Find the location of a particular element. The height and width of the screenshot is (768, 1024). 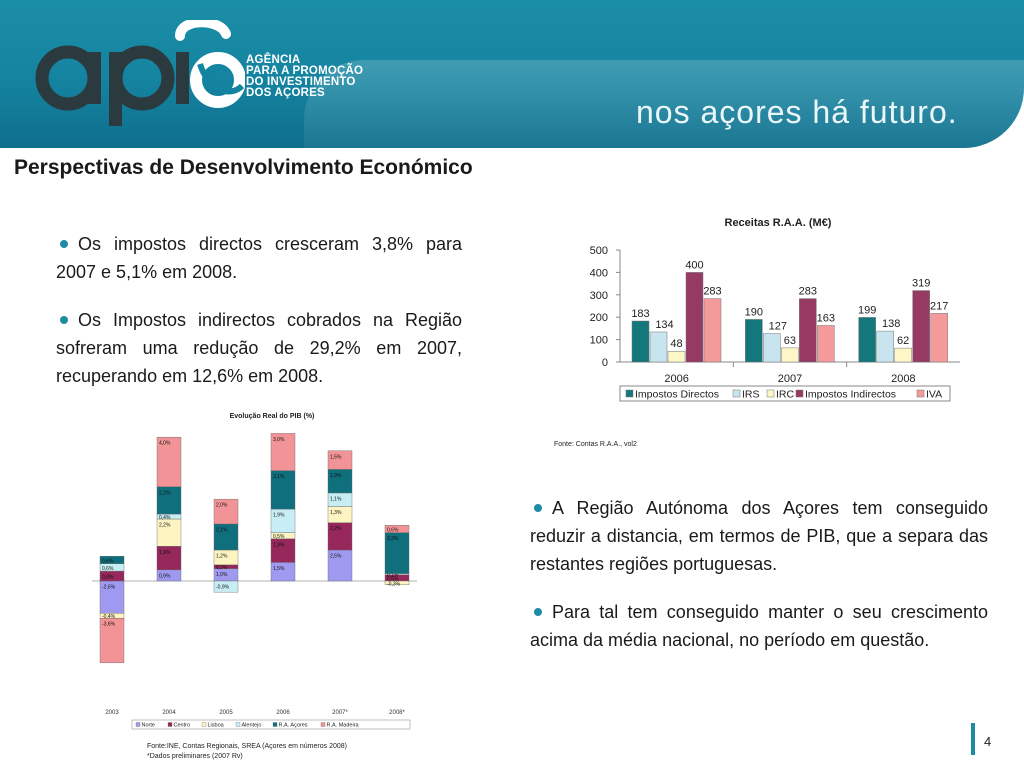

data-label: 63 is located at coordinates (790, 341).